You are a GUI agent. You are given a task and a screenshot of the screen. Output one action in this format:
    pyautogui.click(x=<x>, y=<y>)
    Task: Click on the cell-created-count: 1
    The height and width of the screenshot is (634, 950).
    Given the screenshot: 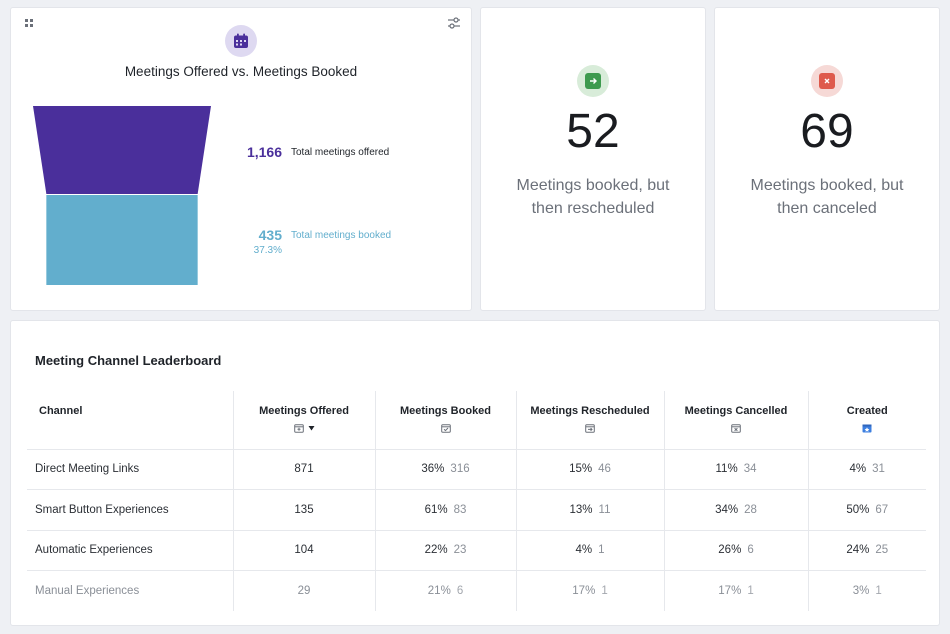 What is the action you would take?
    pyautogui.click(x=878, y=591)
    